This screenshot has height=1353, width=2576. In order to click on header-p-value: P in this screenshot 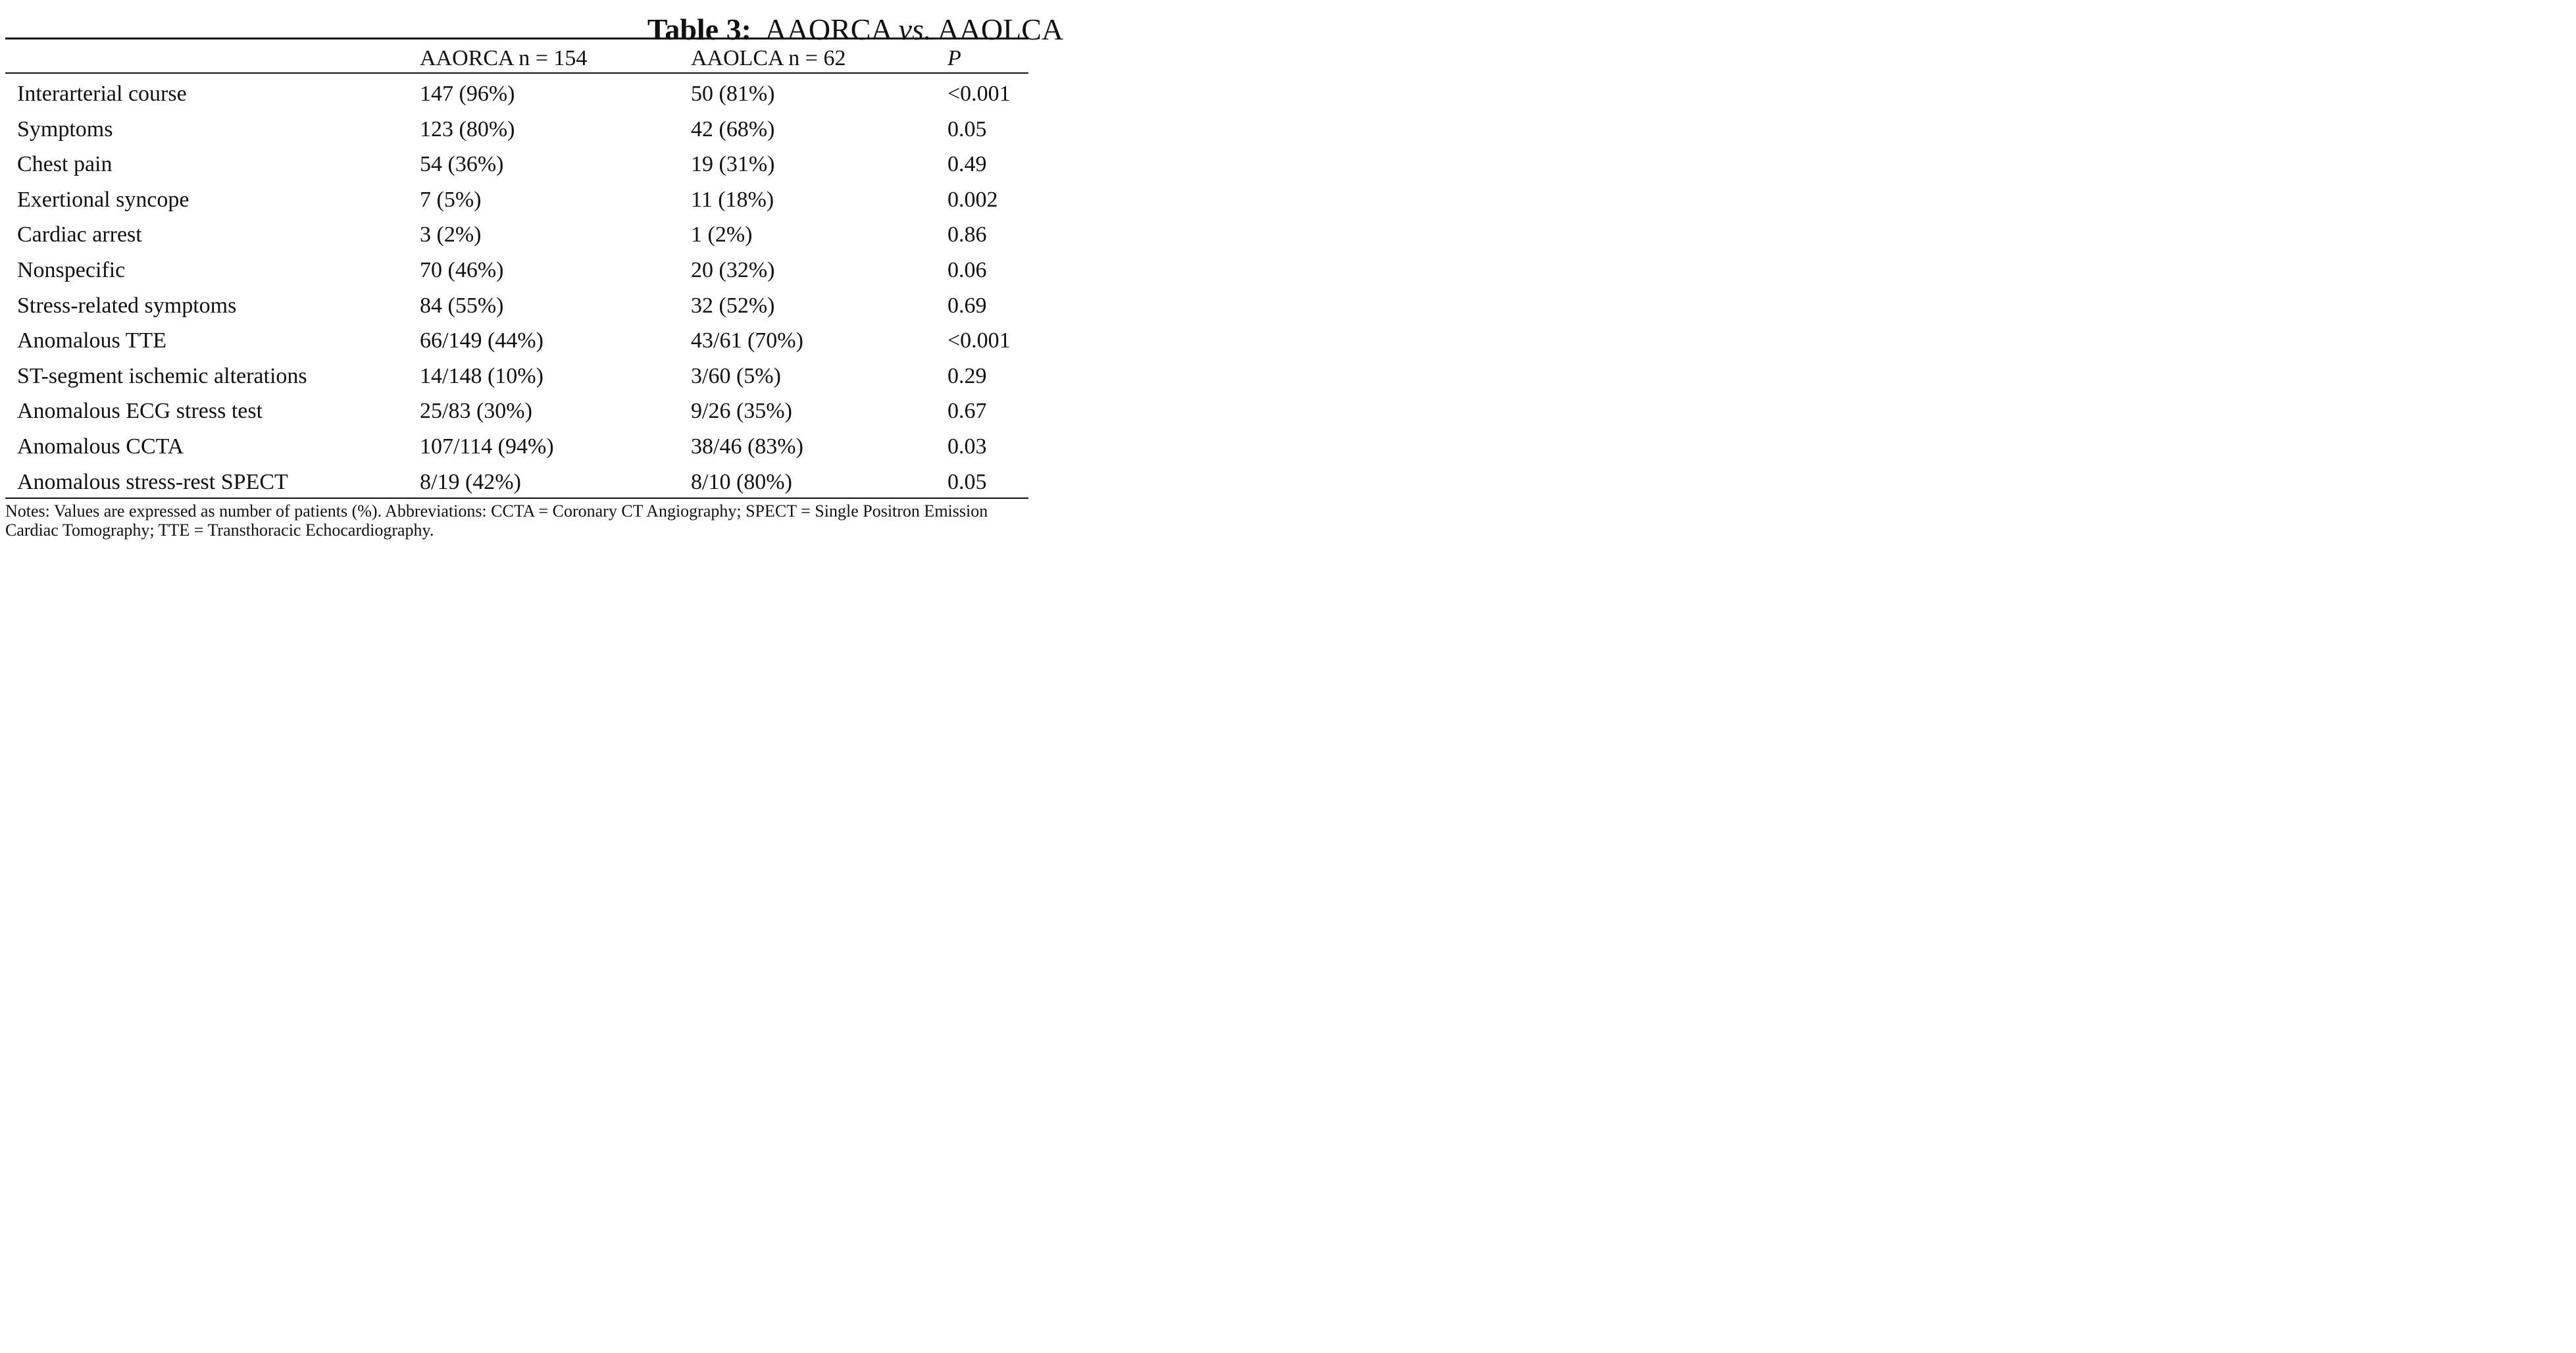, I will do `click(954, 58)`.